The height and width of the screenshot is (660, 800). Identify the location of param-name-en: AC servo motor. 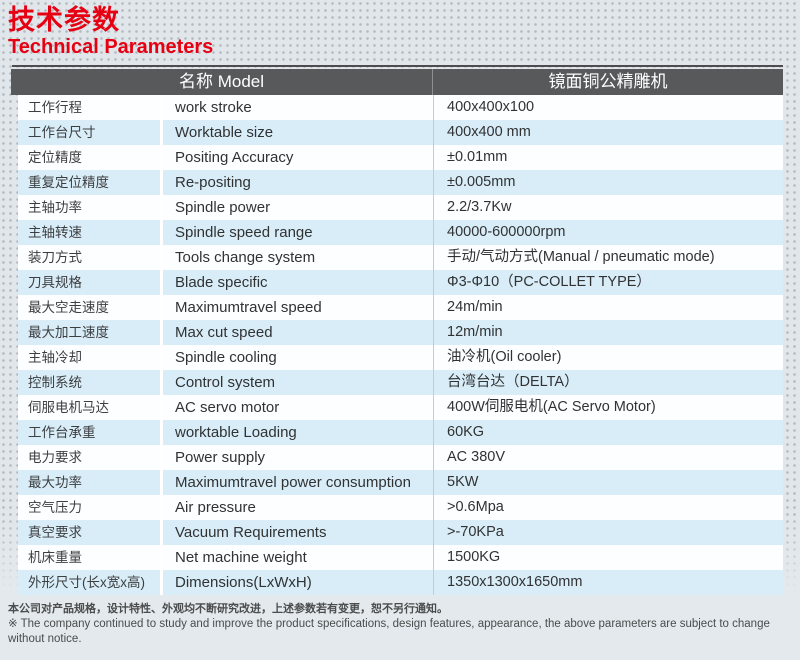
(227, 407).